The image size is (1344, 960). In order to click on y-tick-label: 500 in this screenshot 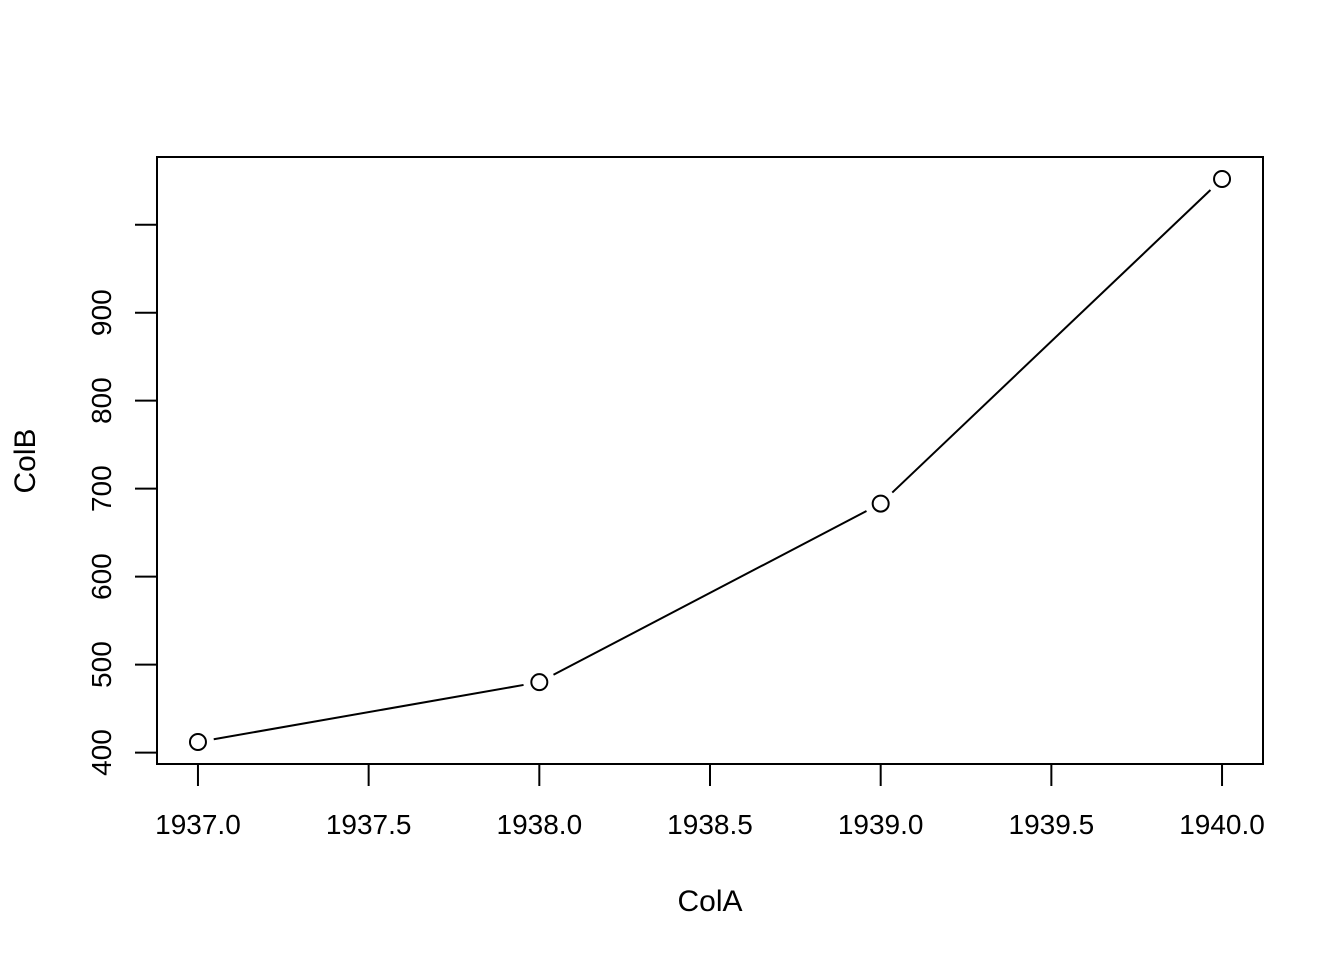, I will do `click(101, 664)`.